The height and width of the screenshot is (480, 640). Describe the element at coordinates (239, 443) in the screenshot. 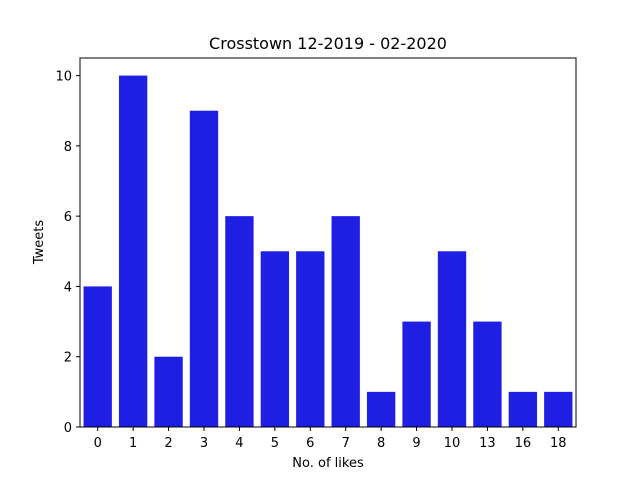

I see `x-tick-label: 4` at that location.